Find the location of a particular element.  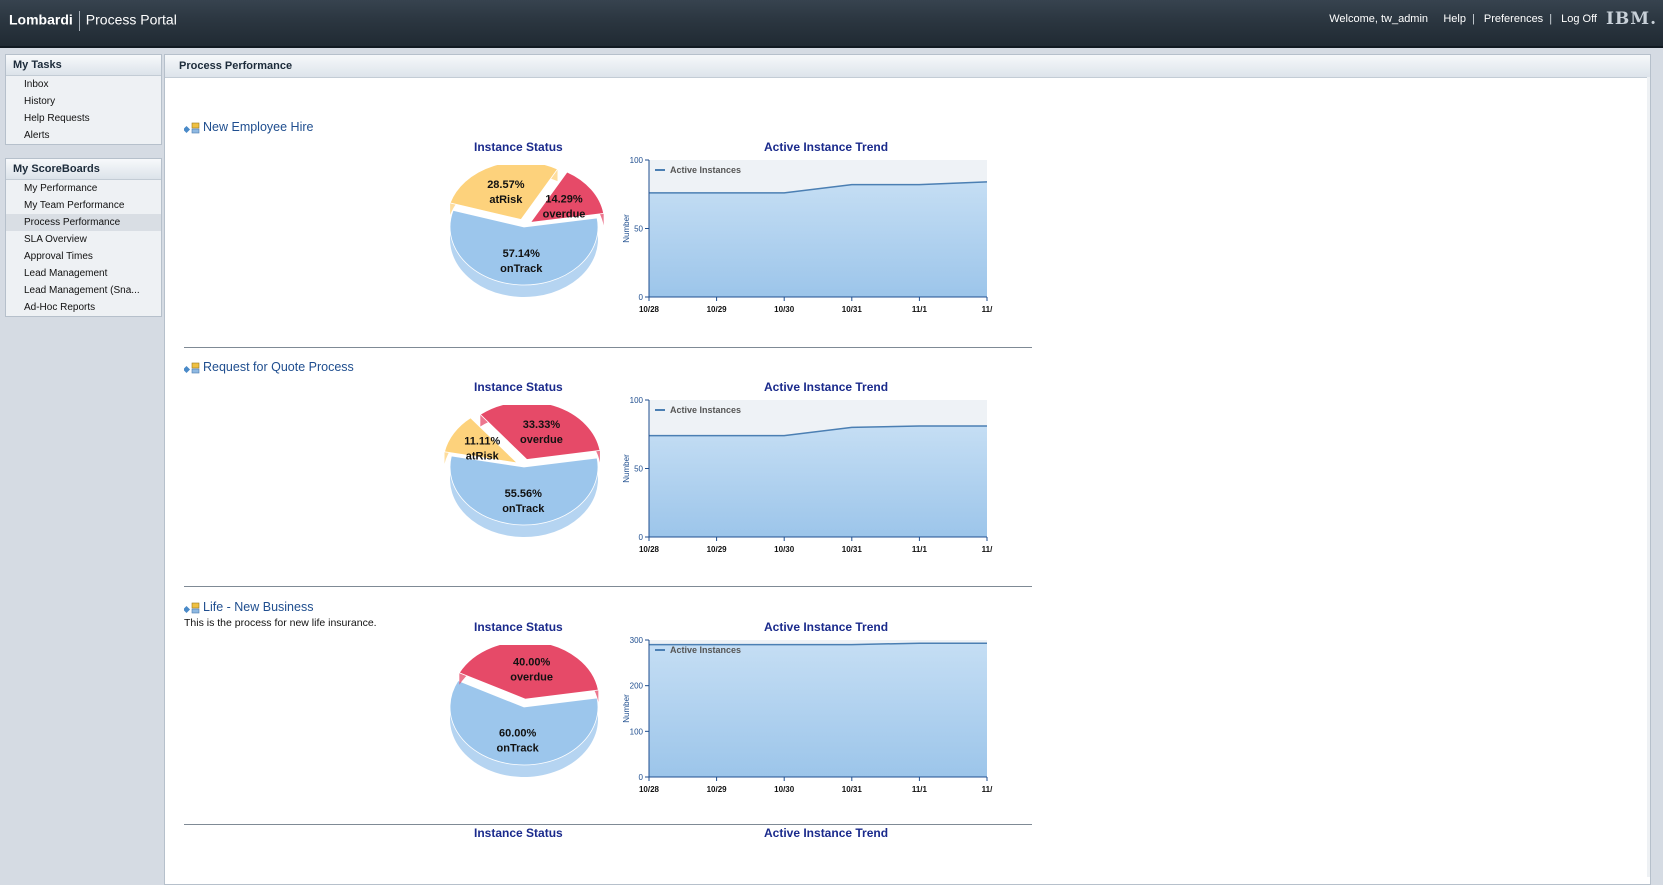

sidebar-item-my-team-performance: My Team Performance is located at coordinates (74, 205).